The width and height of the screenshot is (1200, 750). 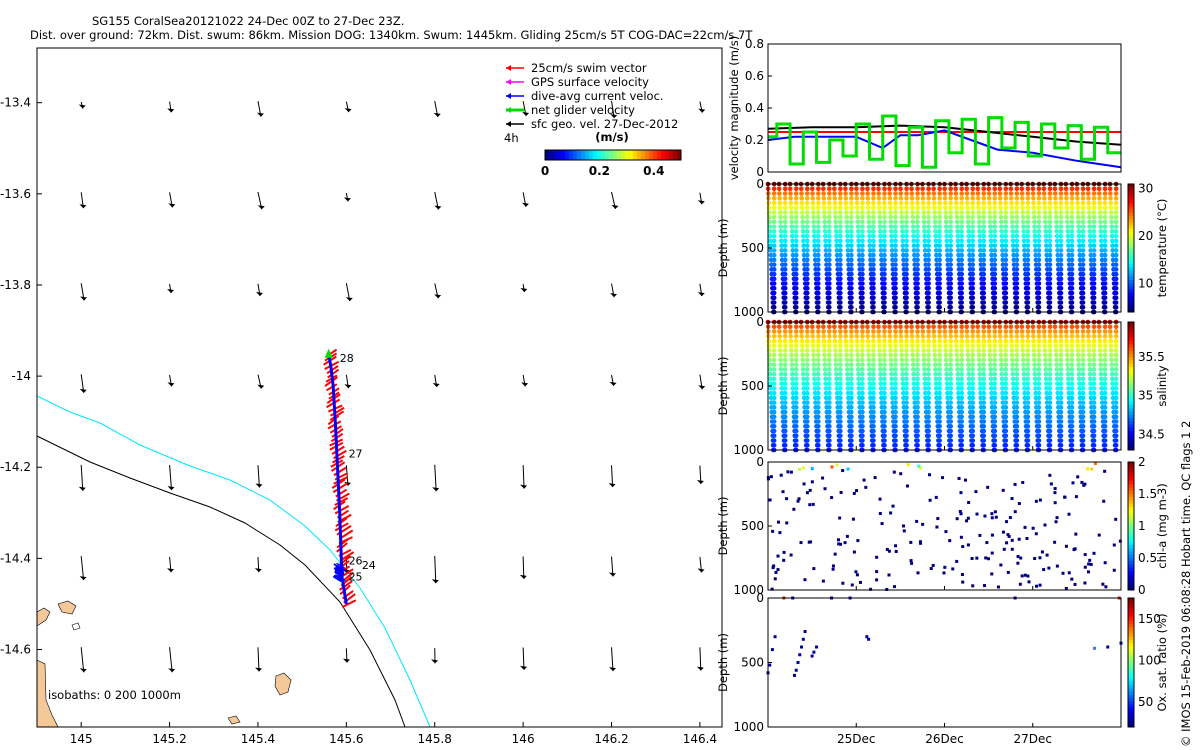 What do you see at coordinates (435, 478) in the screenshot?
I see `geo-velocity-arrow` at bounding box center [435, 478].